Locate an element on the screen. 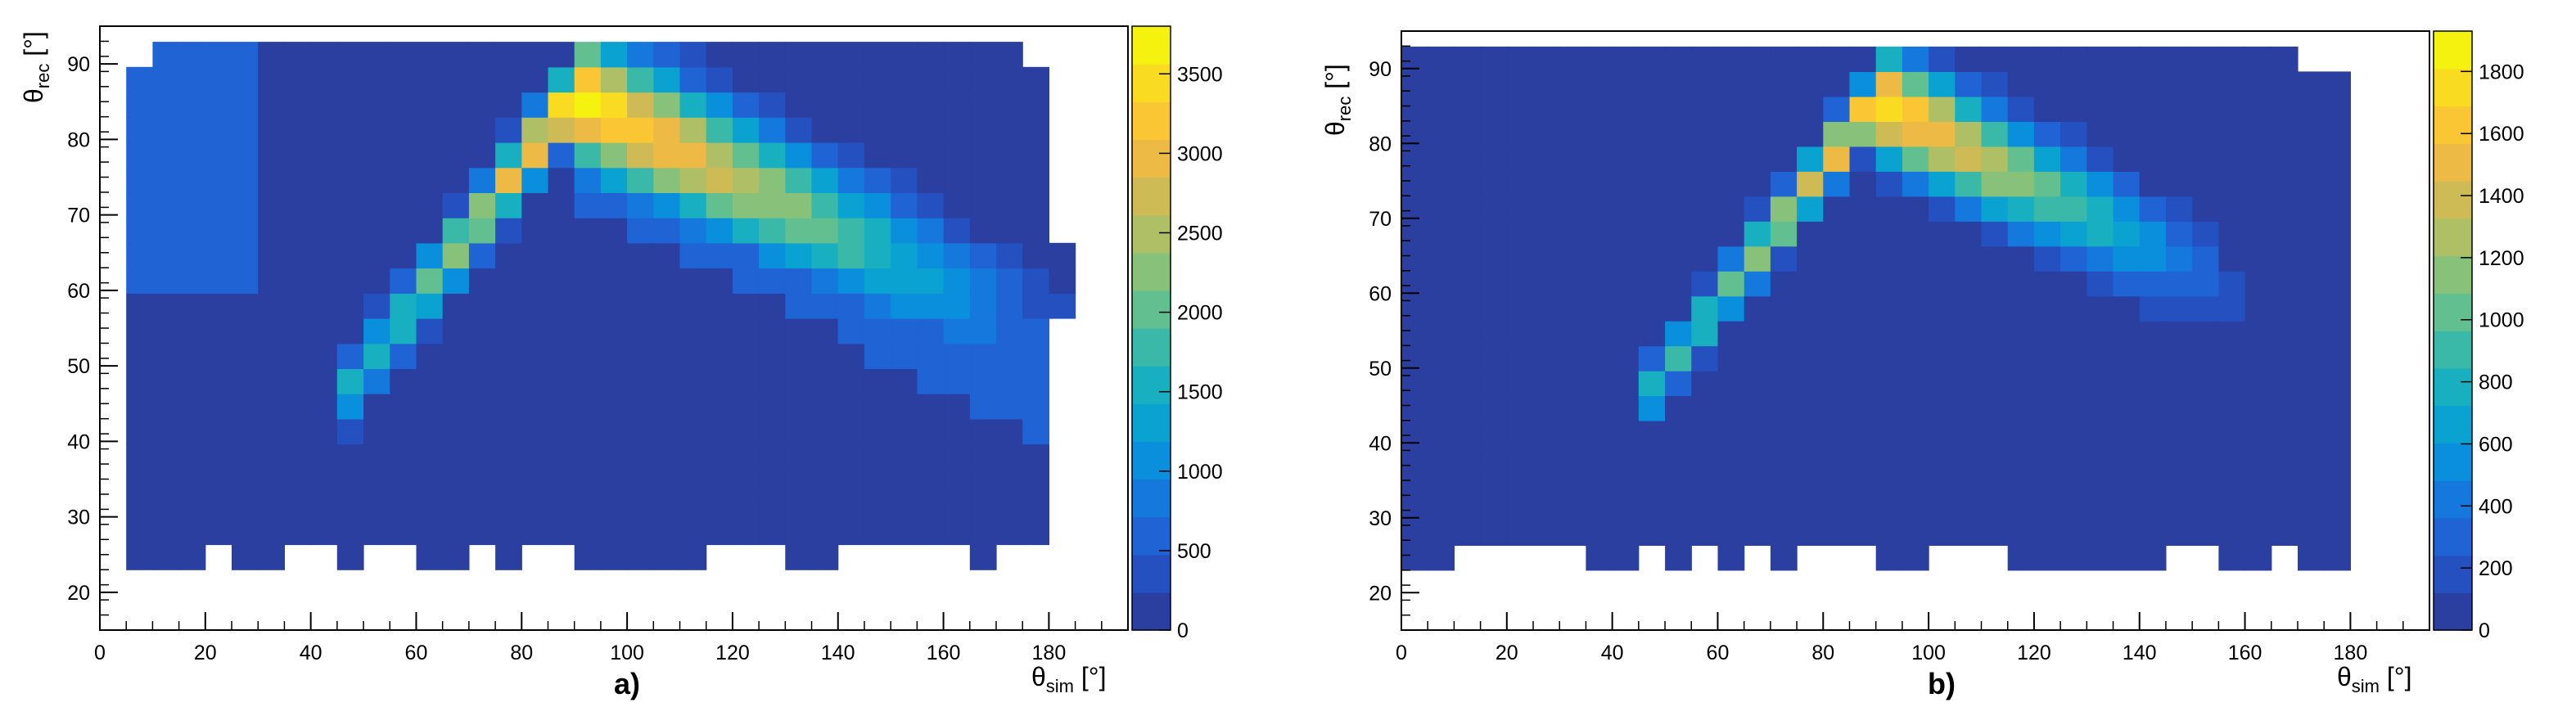 The height and width of the screenshot is (725, 2576). x-tick-label: 100 is located at coordinates (1928, 653).